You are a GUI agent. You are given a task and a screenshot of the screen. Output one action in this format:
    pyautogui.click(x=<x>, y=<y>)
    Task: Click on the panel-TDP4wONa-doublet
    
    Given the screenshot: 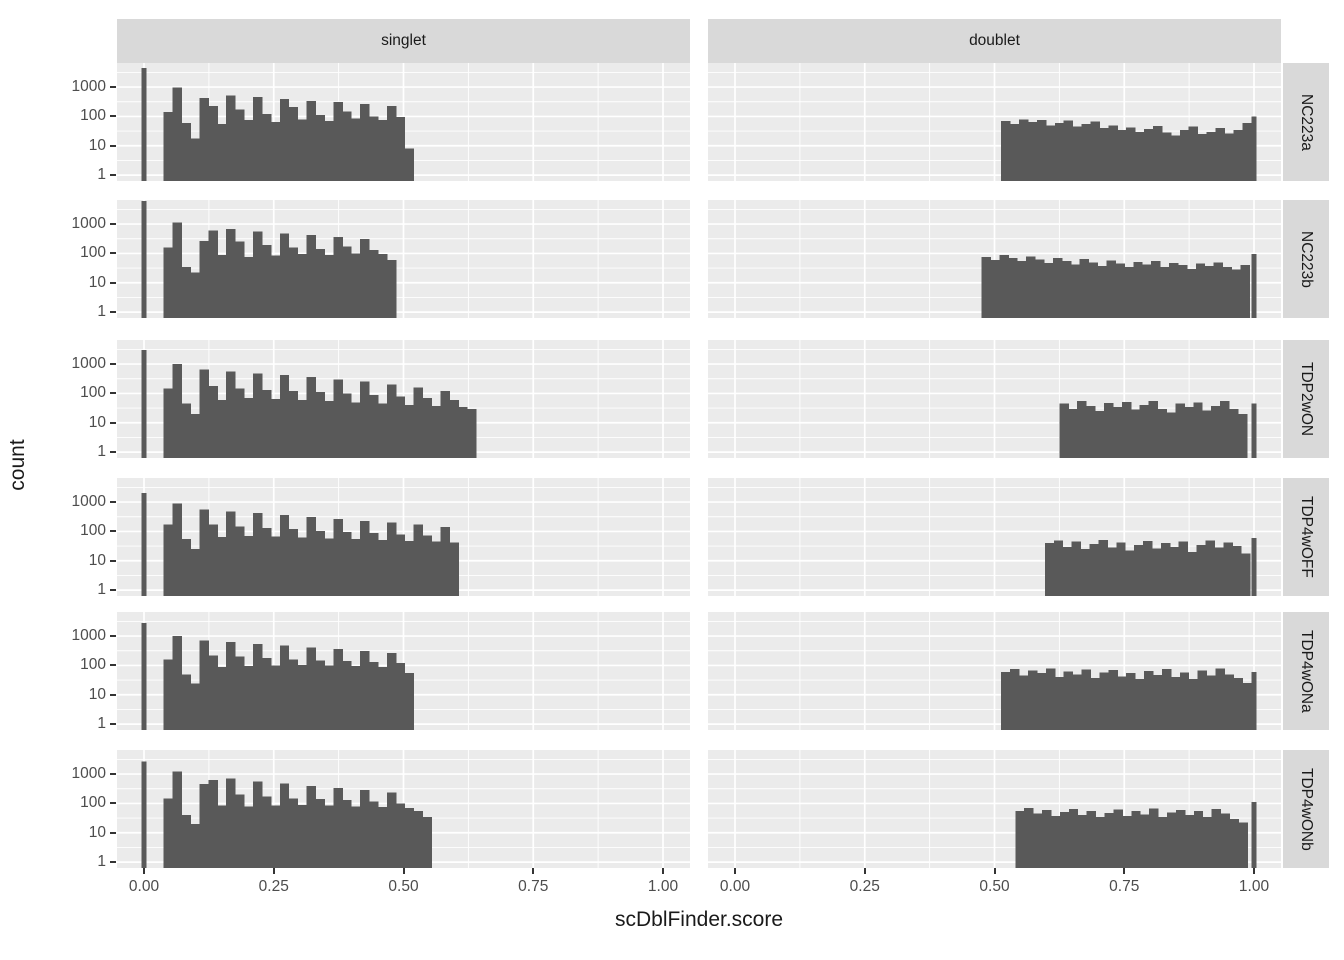 What is the action you would take?
    pyautogui.click(x=994, y=671)
    